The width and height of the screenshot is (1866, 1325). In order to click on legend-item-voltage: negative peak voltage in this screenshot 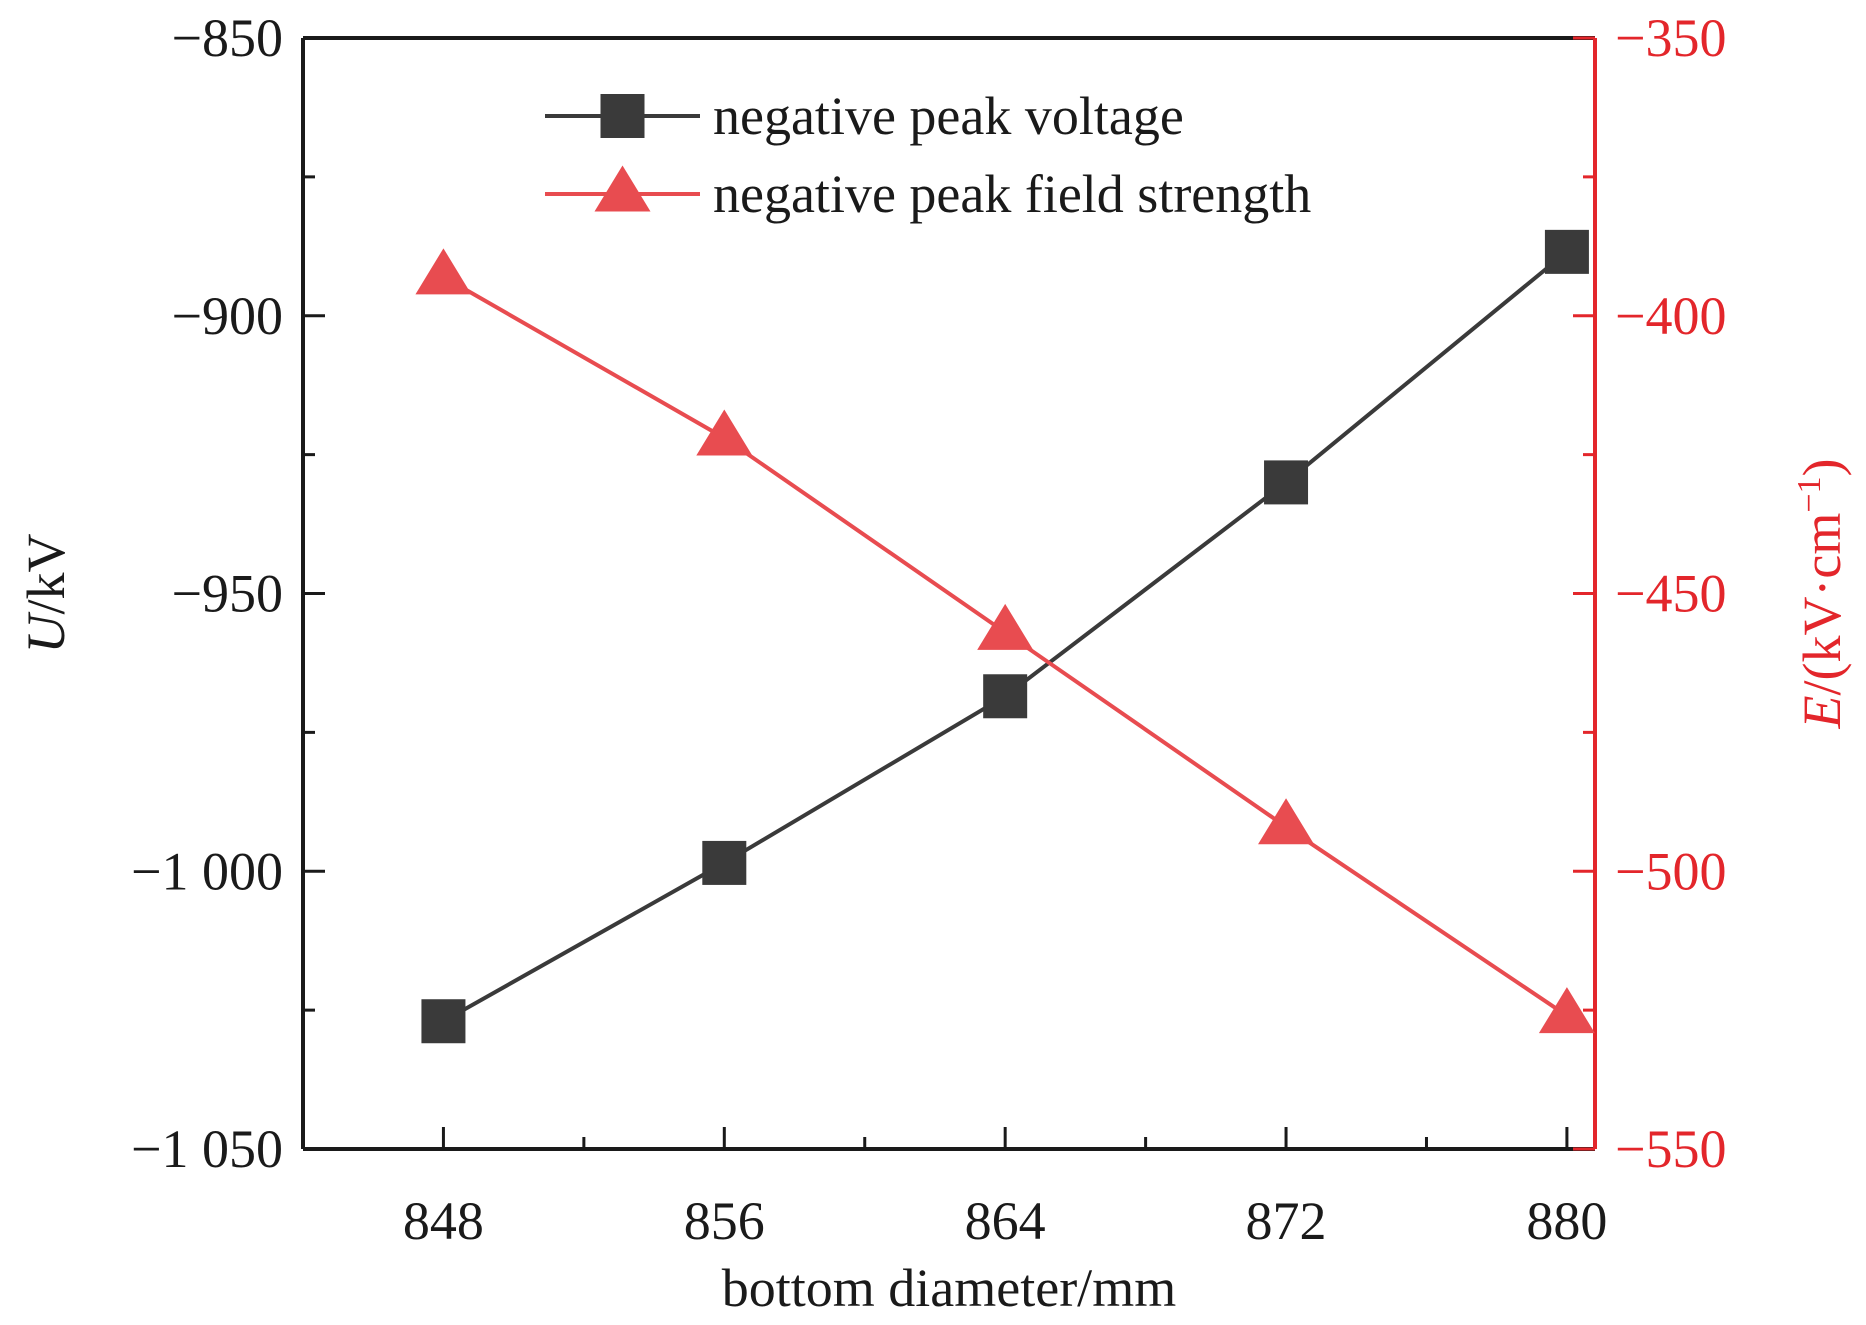, I will do `click(864, 116)`.